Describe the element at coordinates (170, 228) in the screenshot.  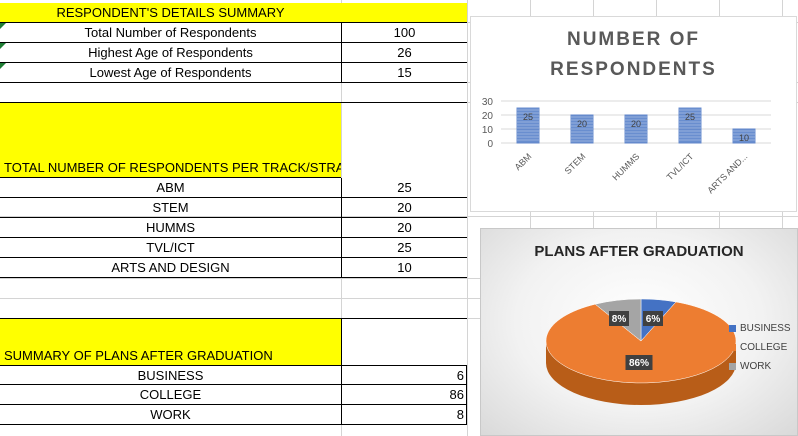
I see `track-label: HUMMS` at that location.